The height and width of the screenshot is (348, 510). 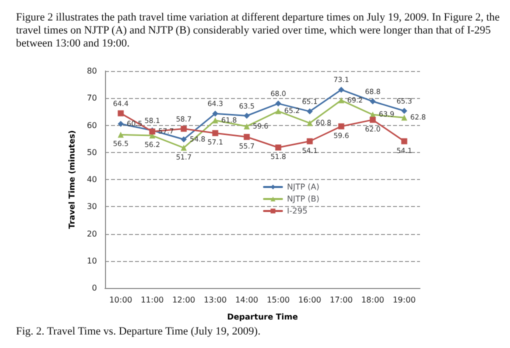 What do you see at coordinates (91, 71) in the screenshot?
I see `y-tick-label: 80` at bounding box center [91, 71].